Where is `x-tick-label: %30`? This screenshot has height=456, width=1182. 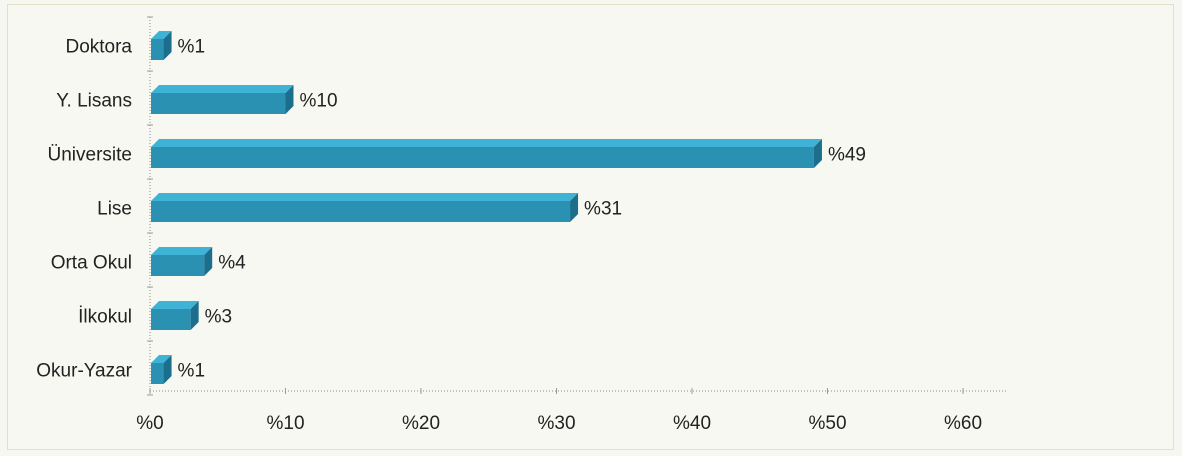 x-tick-label: %30 is located at coordinates (556, 423).